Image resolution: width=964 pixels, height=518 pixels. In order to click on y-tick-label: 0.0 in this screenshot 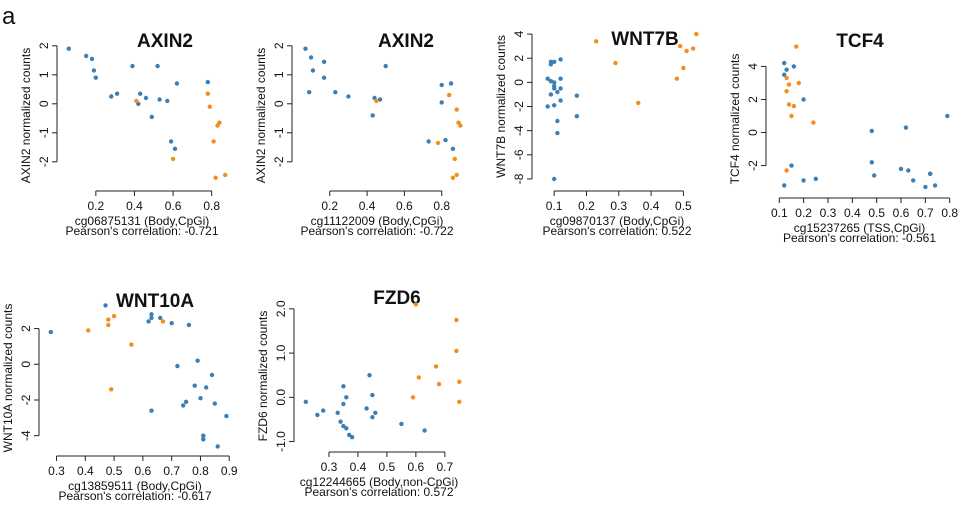, I will do `click(281, 397)`.